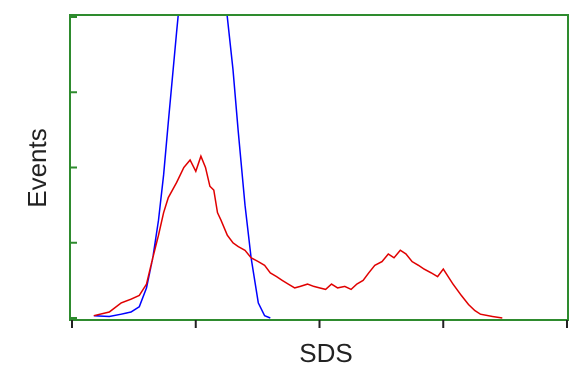 This screenshot has height=376, width=569. I want to click on y-axis-label: Events, so click(37, 168).